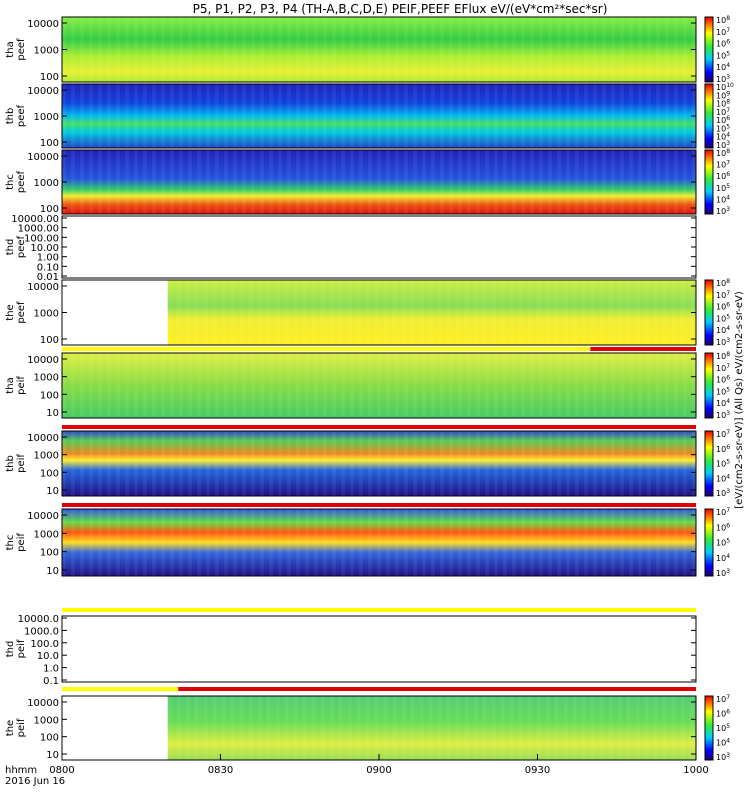 The width and height of the screenshot is (750, 800). What do you see at coordinates (723, 307) in the screenshot?
I see `colorbar-tick-label: 106` at bounding box center [723, 307].